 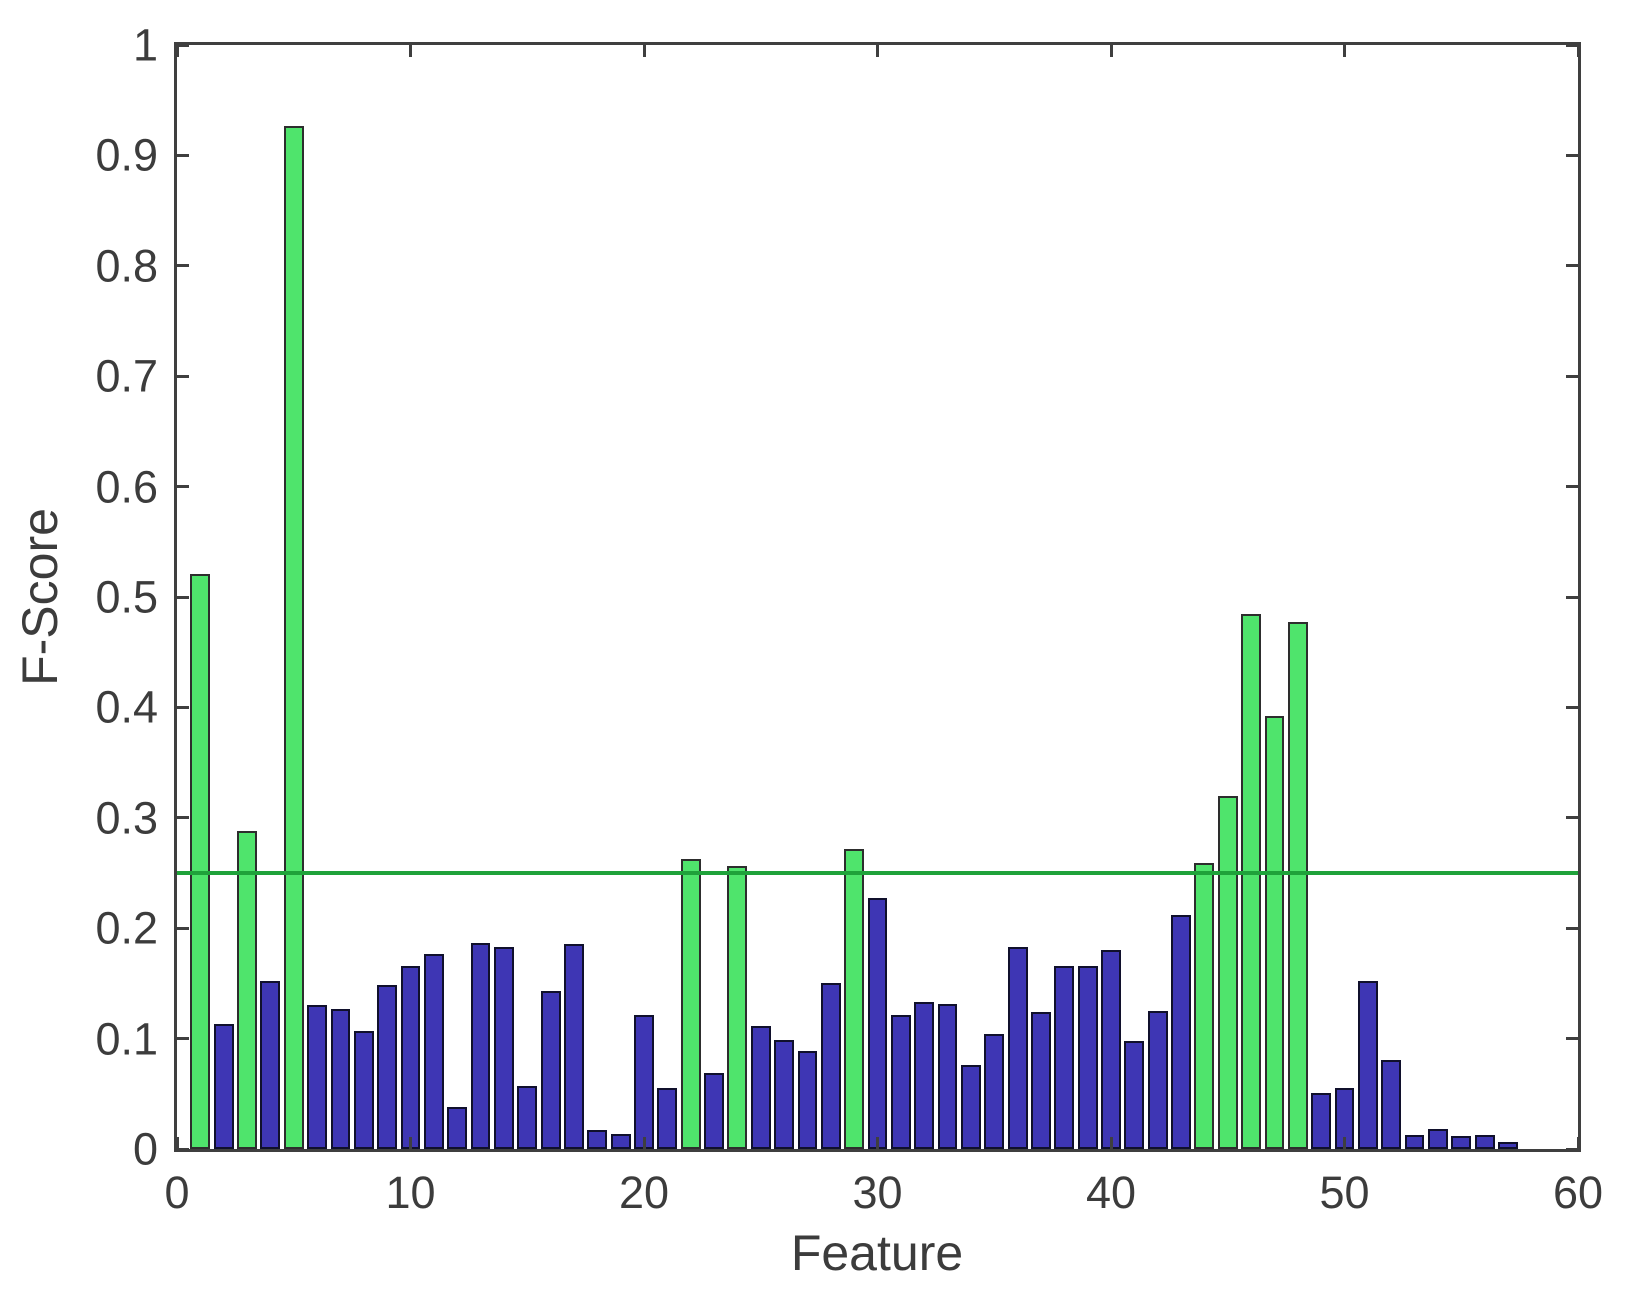 I want to click on y-tick-label-0.6: 0.6, so click(x=126, y=487).